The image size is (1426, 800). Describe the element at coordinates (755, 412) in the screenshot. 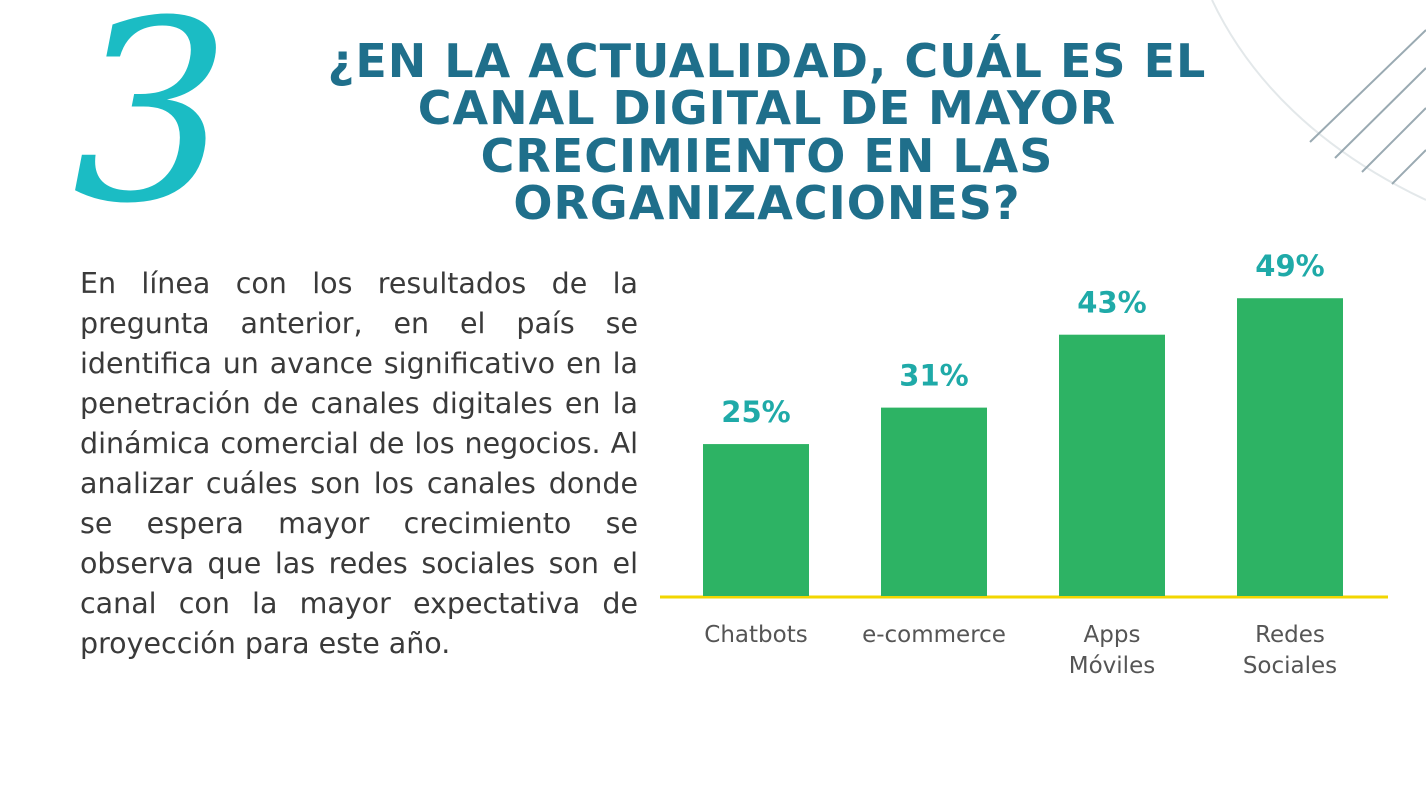

I see `bar-value-label: 25%` at that location.